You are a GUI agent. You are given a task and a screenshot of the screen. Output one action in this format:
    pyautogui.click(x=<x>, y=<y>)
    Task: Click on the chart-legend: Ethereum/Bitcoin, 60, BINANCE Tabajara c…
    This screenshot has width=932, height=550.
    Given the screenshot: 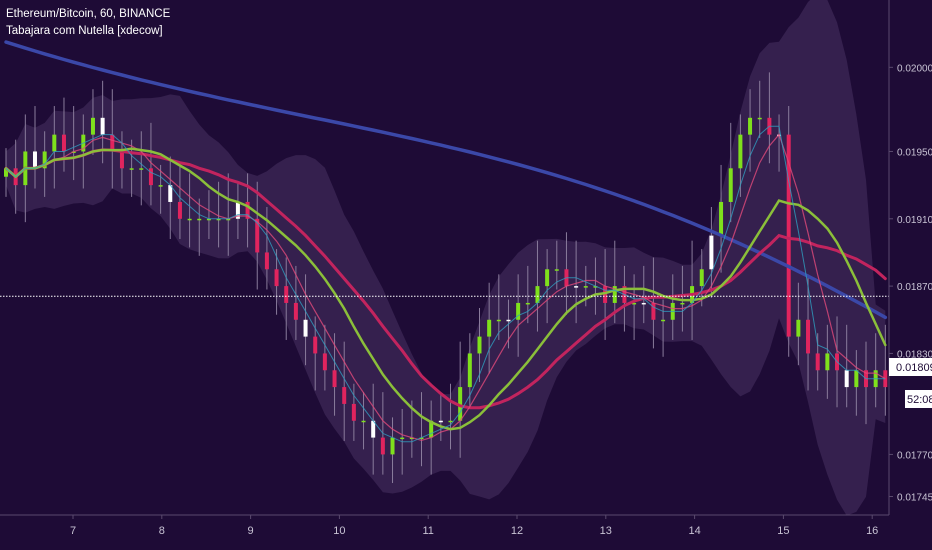 What is the action you would take?
    pyautogui.click(x=88, y=23)
    